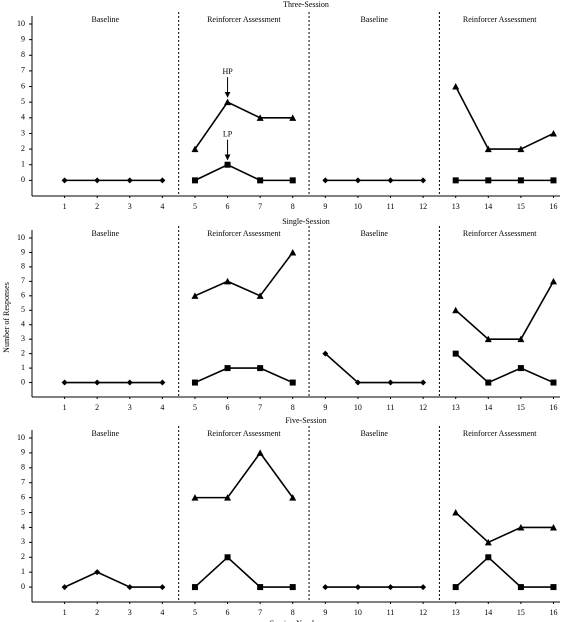 This screenshot has width=562, height=622. Describe the element at coordinates (306, 4) in the screenshot. I see `panel-title: Three-Session` at that location.